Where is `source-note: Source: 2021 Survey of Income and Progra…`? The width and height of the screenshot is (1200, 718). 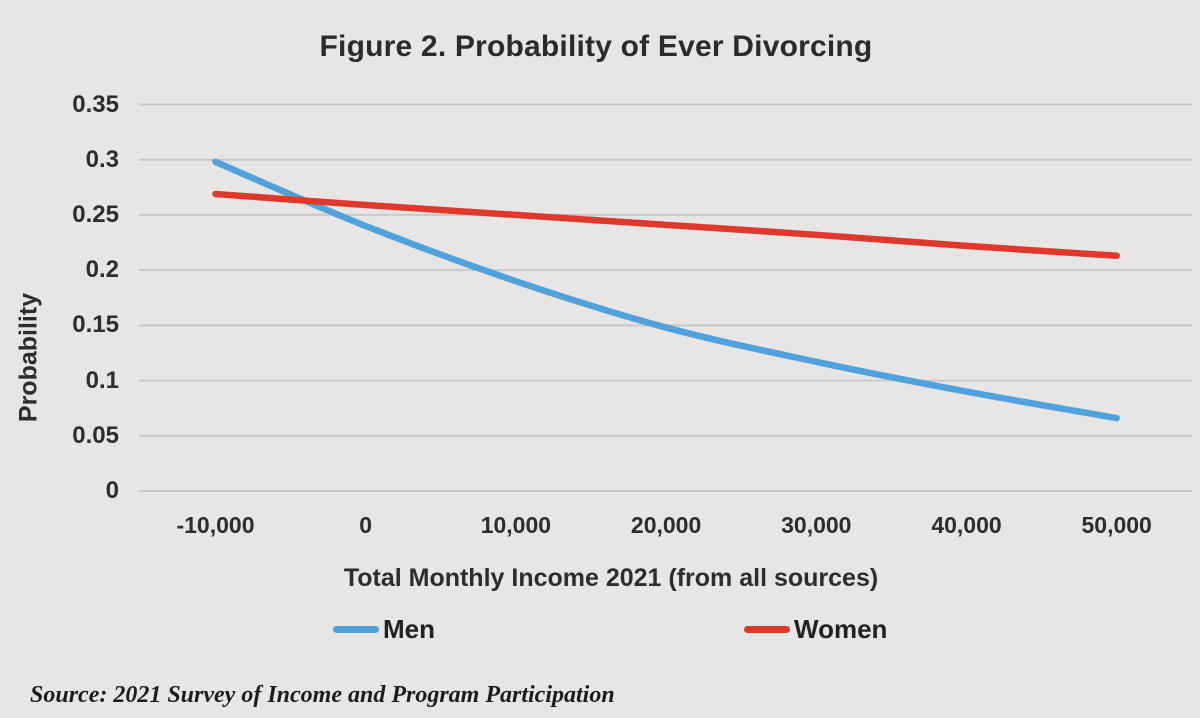
source-note: Source: 2021 Survey of Income and Progra… is located at coordinates (322, 695).